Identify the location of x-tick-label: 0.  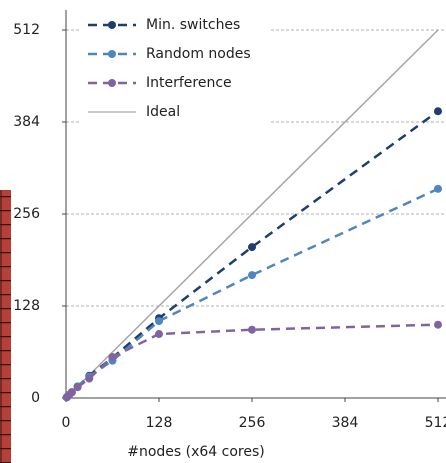
(66, 423).